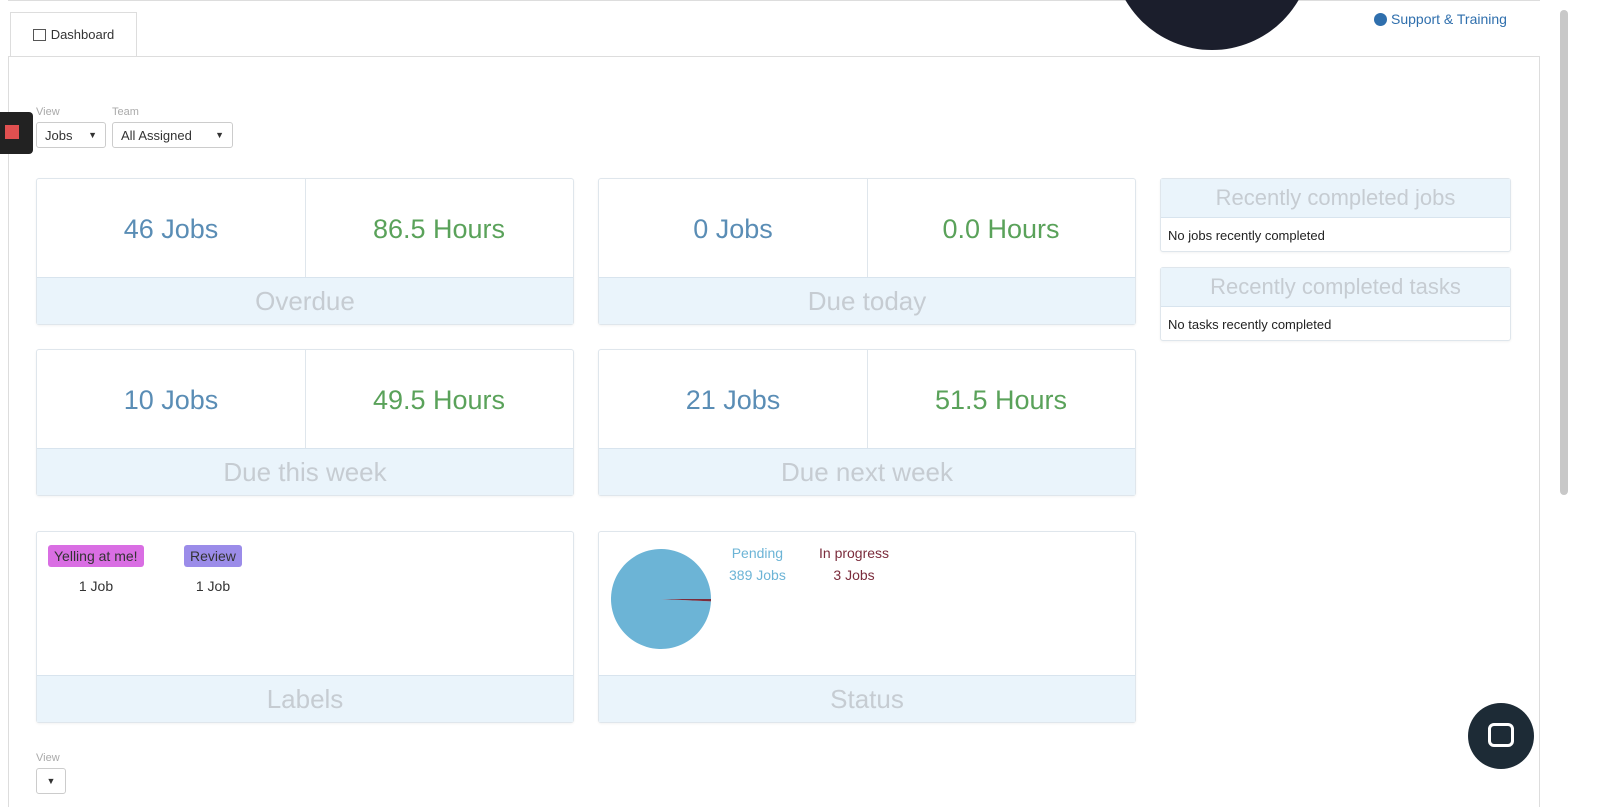 The height and width of the screenshot is (807, 1600). I want to click on chat-button, so click(1501, 736).